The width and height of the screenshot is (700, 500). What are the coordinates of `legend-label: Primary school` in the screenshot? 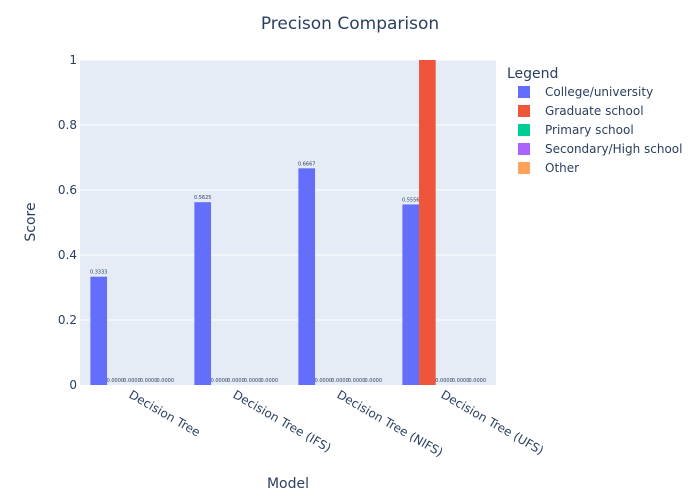 It's located at (589, 130).